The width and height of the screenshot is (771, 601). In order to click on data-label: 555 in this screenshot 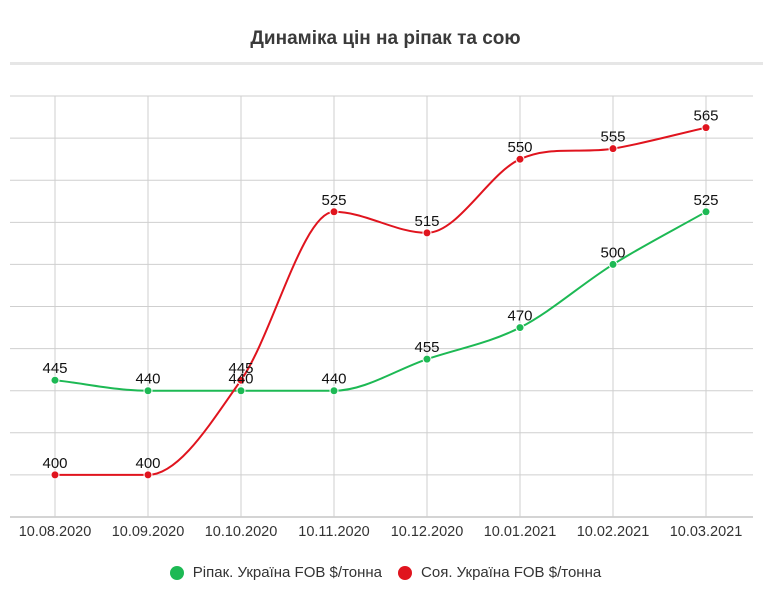, I will do `click(612, 137)`.